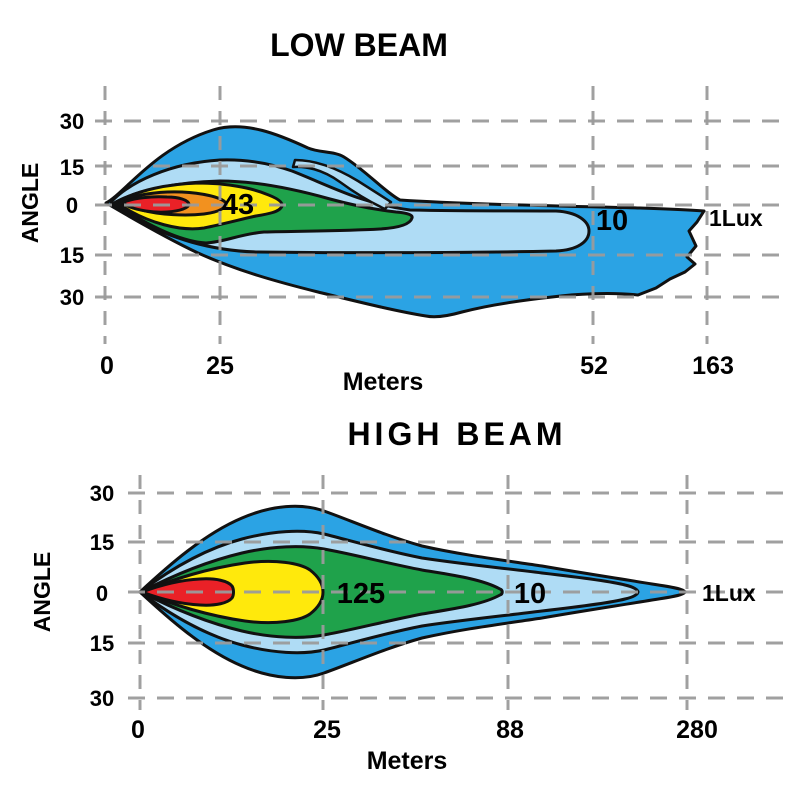  What do you see at coordinates (407, 761) in the screenshot?
I see `high-beam-x-axis-label: Meters` at bounding box center [407, 761].